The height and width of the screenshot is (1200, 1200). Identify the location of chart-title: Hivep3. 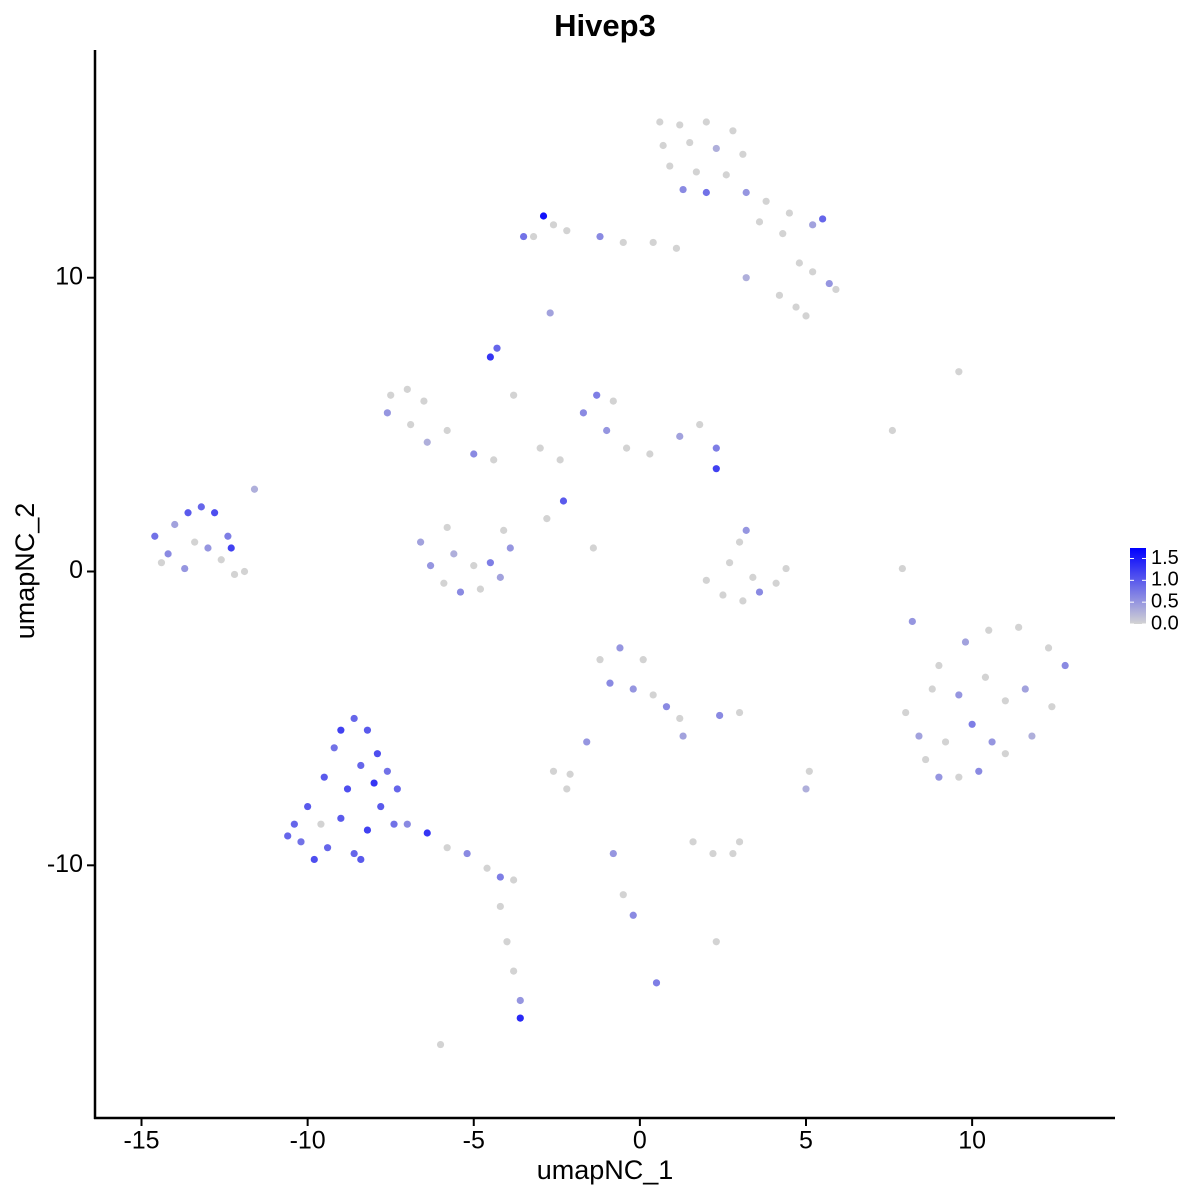
(605, 25).